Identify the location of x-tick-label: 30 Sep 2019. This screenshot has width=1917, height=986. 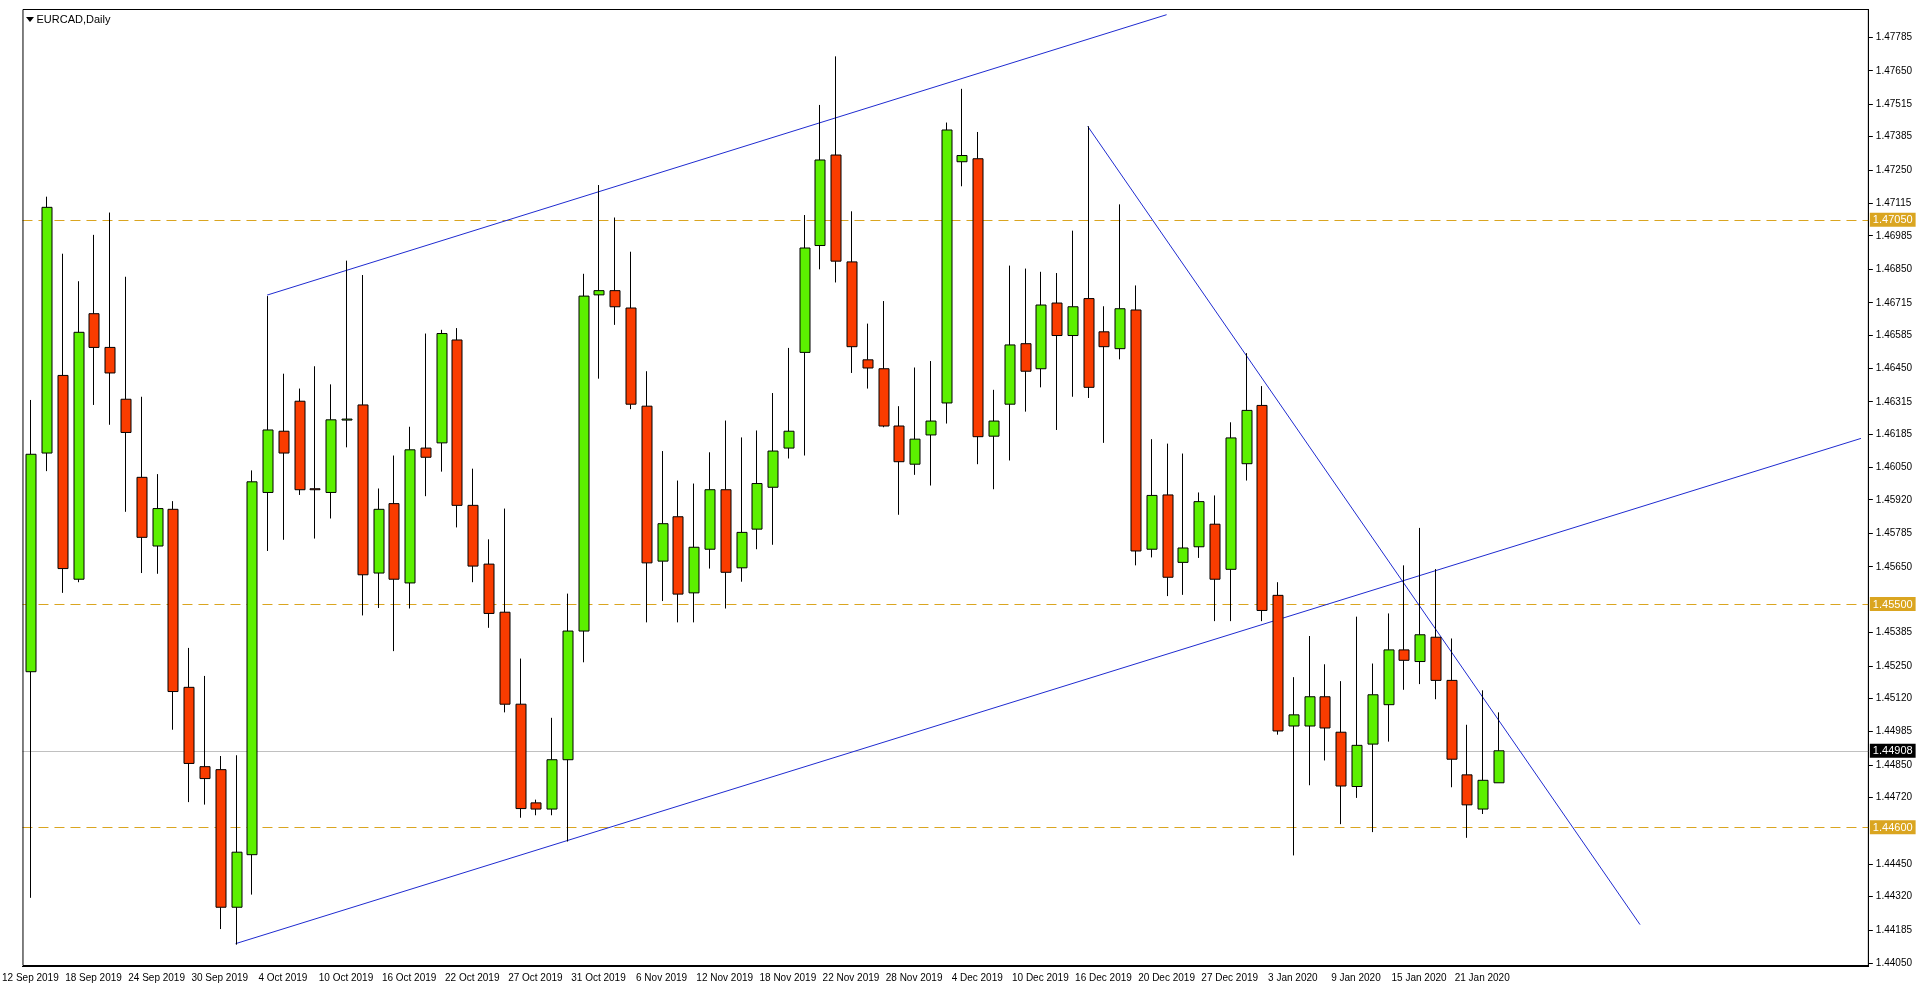
(220, 977).